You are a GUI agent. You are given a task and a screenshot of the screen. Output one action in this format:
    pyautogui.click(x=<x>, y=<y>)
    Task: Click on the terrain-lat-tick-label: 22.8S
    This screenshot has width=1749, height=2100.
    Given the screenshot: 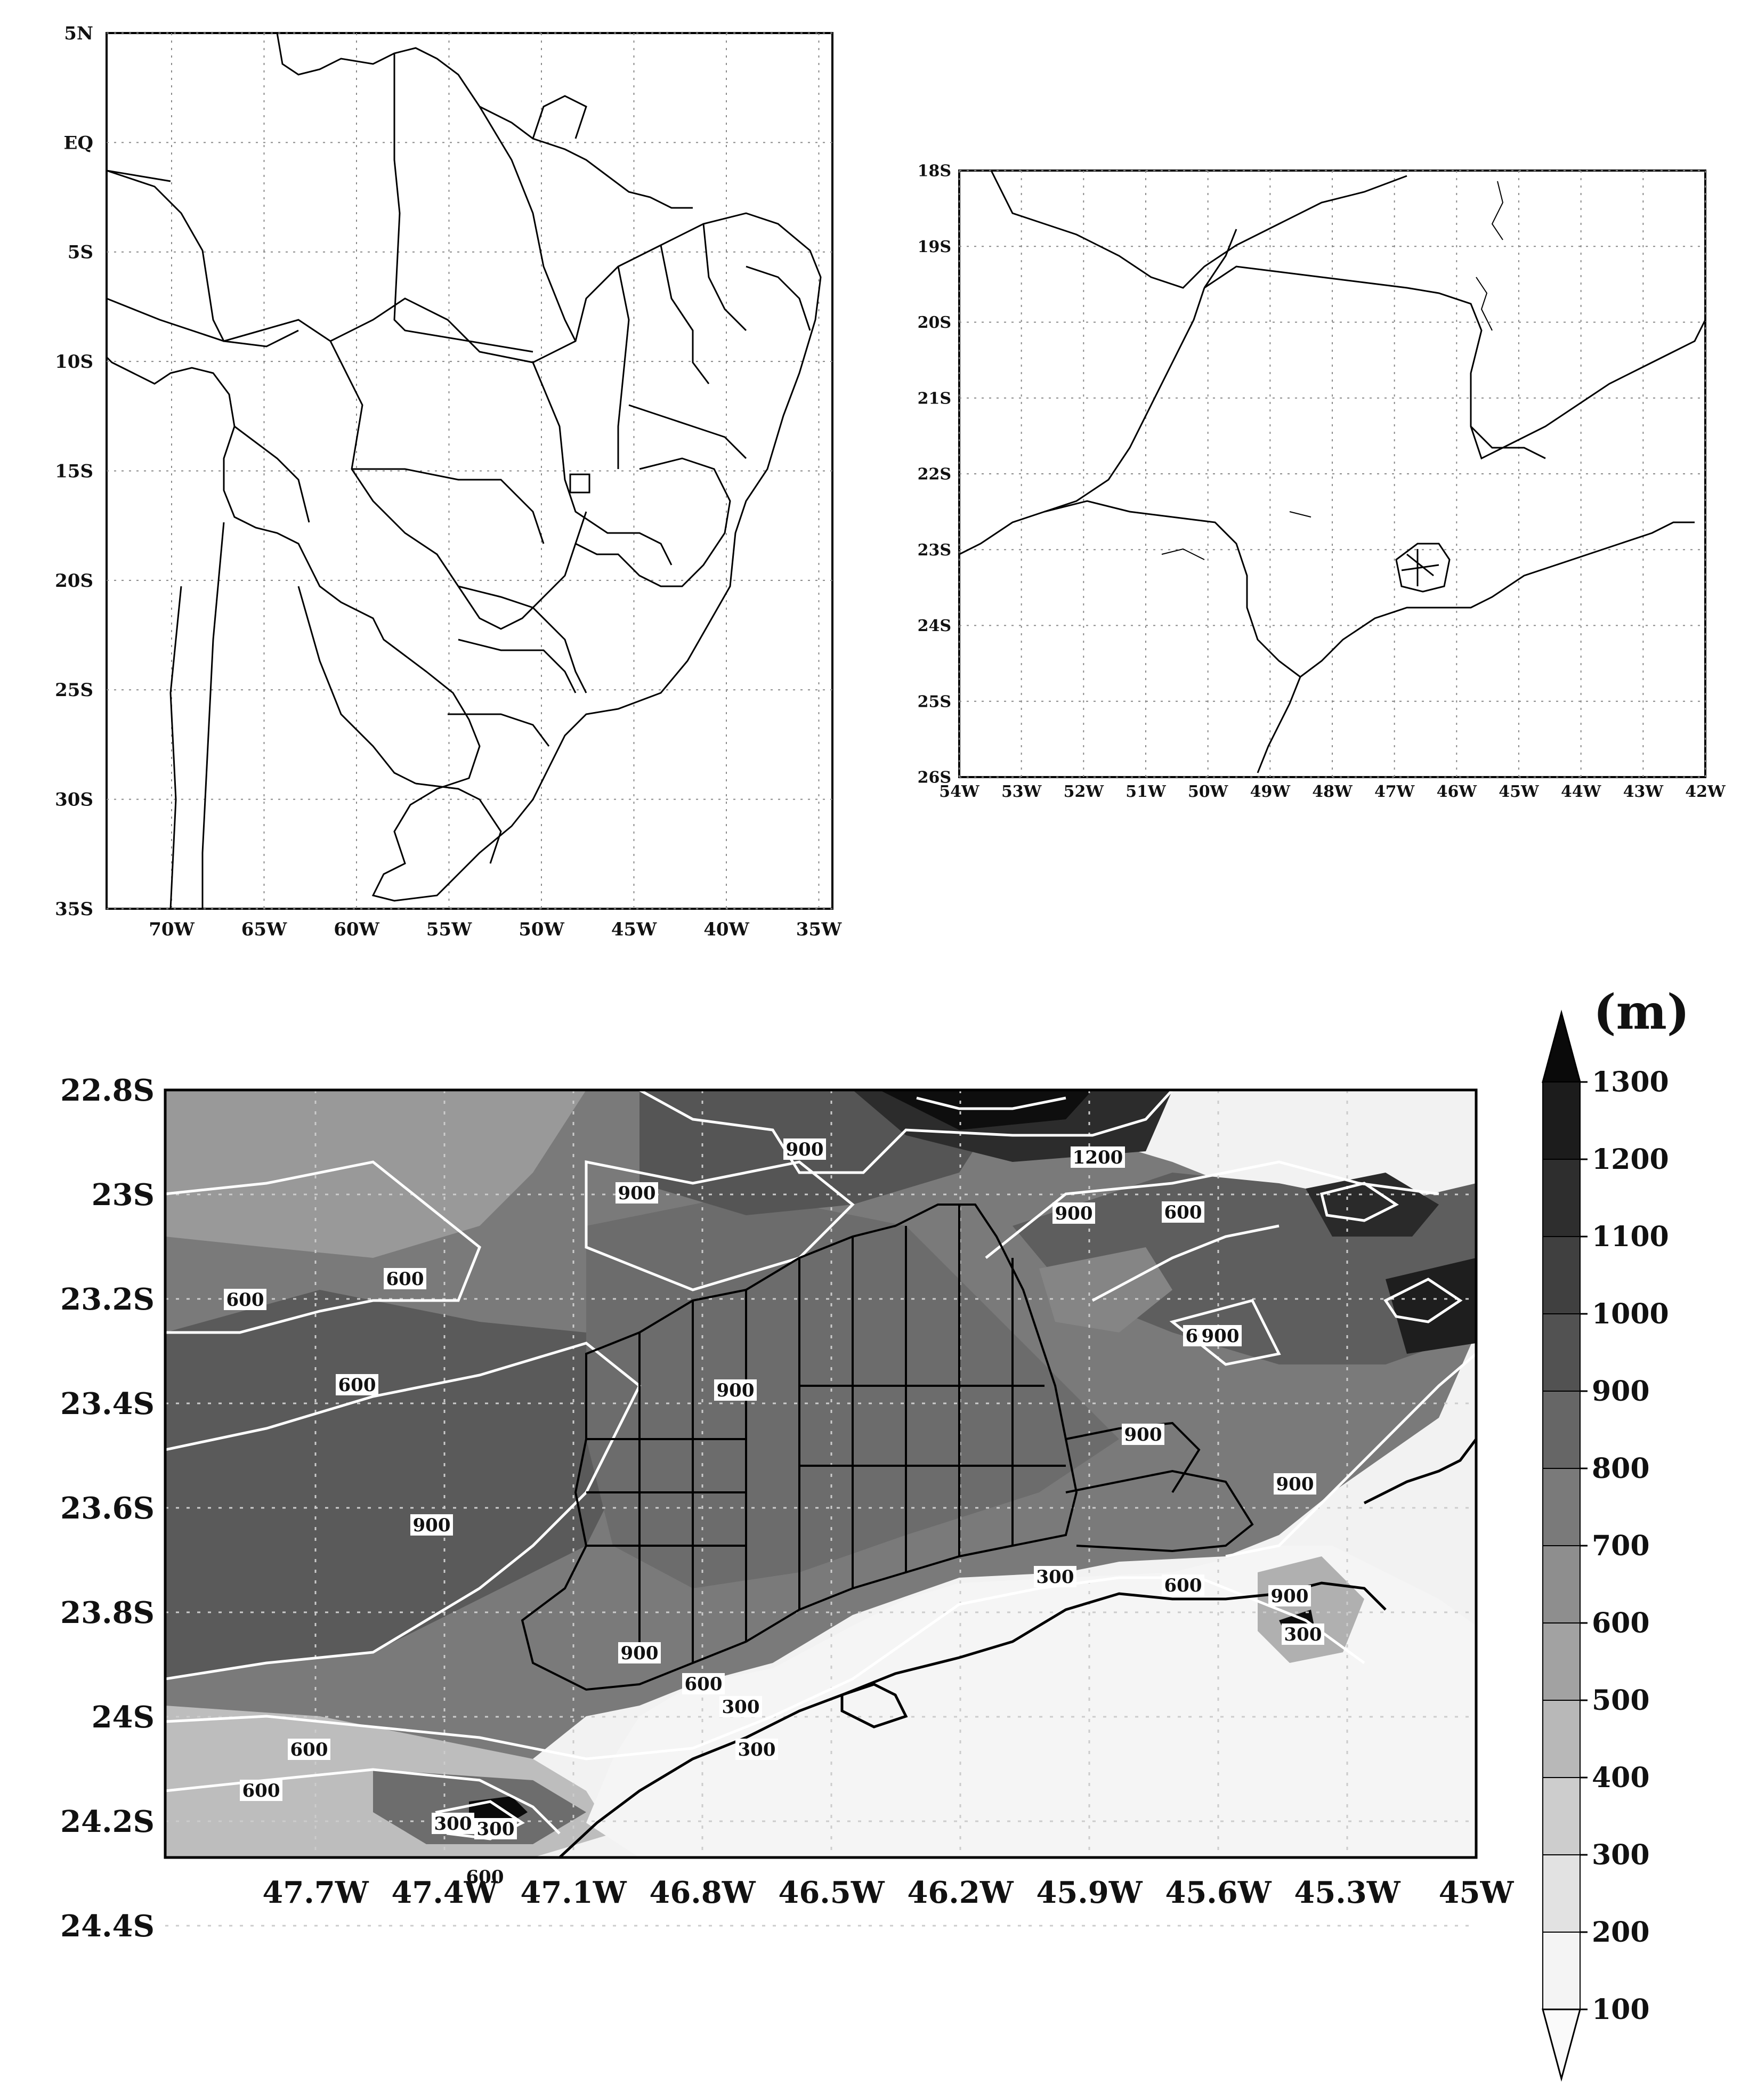 What is the action you would take?
    pyautogui.click(x=108, y=1090)
    